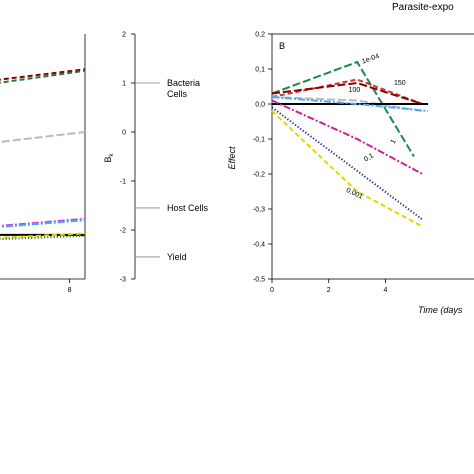 This screenshot has height=474, width=474. What do you see at coordinates (124, 84) in the screenshot?
I see `bk-tick-label: 1` at bounding box center [124, 84].